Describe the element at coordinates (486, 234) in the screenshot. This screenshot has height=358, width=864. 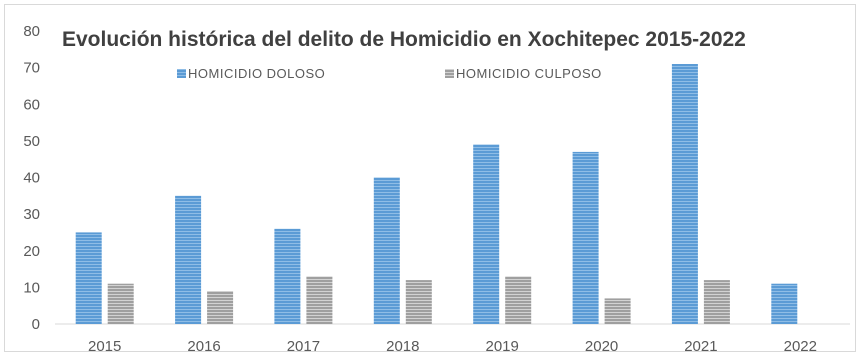
I see `bar-doloso-2019` at that location.